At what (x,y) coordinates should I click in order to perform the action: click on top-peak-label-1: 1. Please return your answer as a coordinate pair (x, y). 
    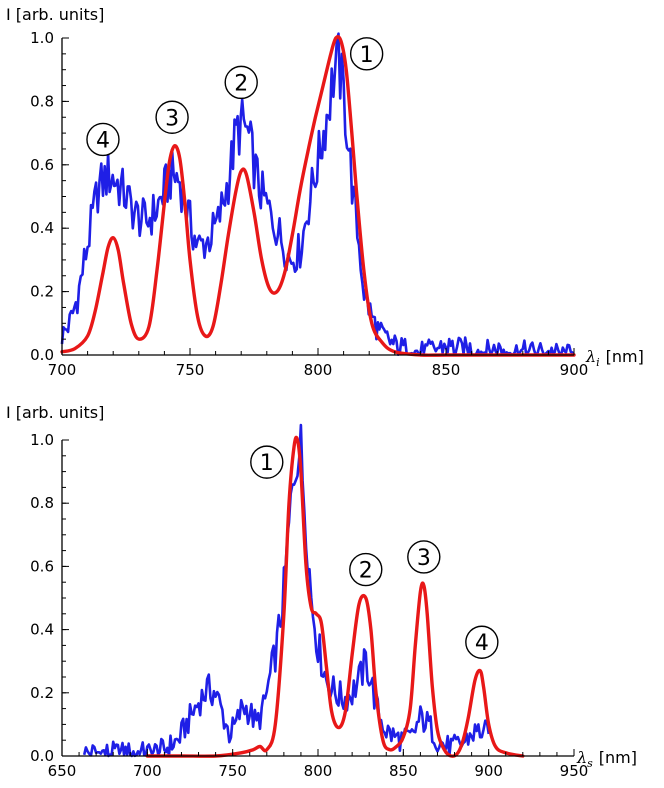
    Looking at the image, I should click on (366, 54).